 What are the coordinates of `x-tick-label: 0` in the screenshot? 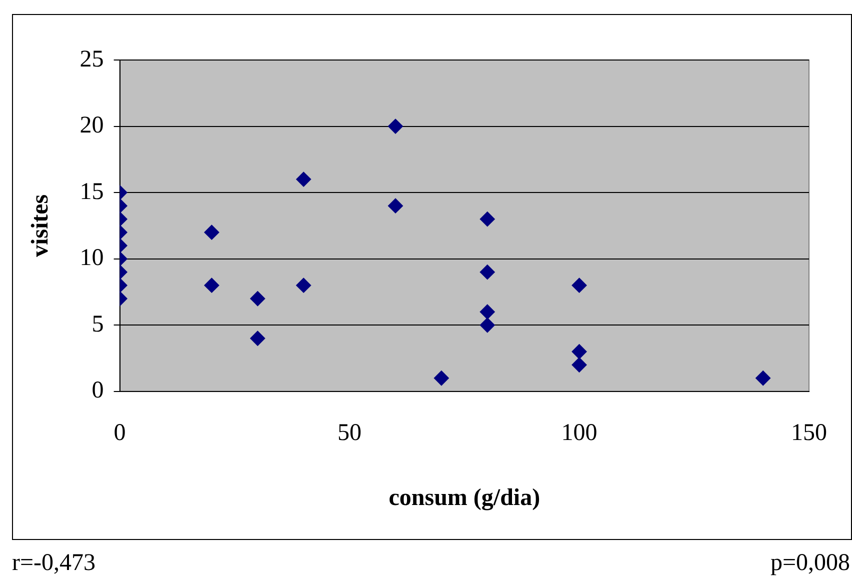 It's located at (120, 433).